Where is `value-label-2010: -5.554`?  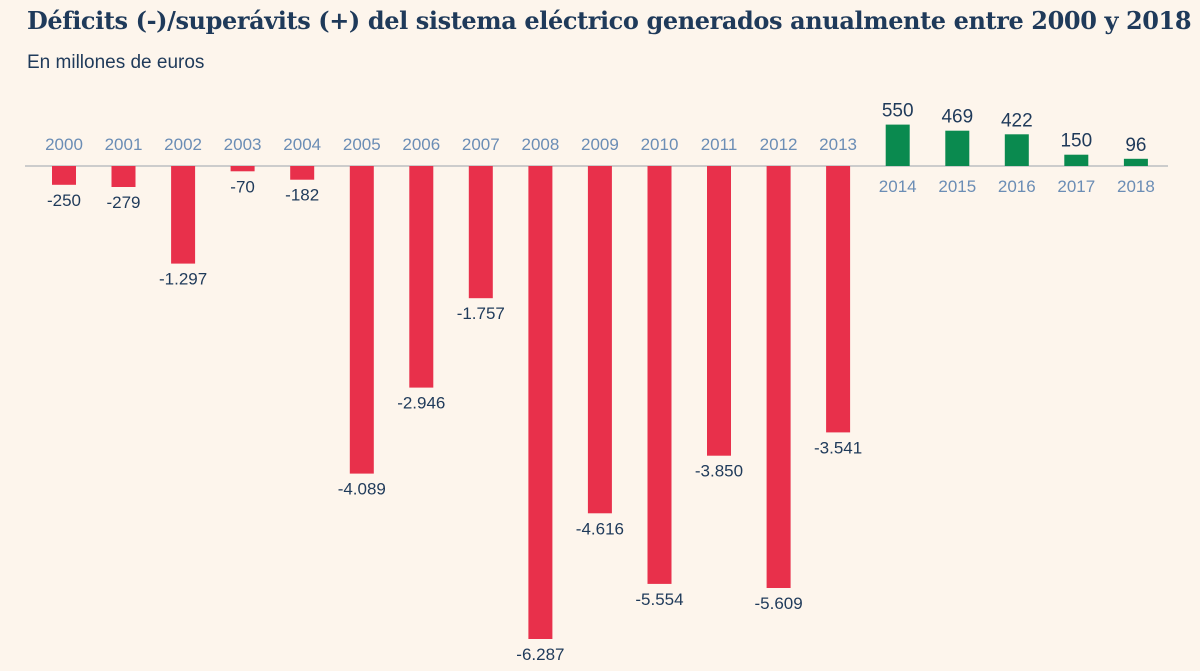
value-label-2010: -5.554 is located at coordinates (659, 599).